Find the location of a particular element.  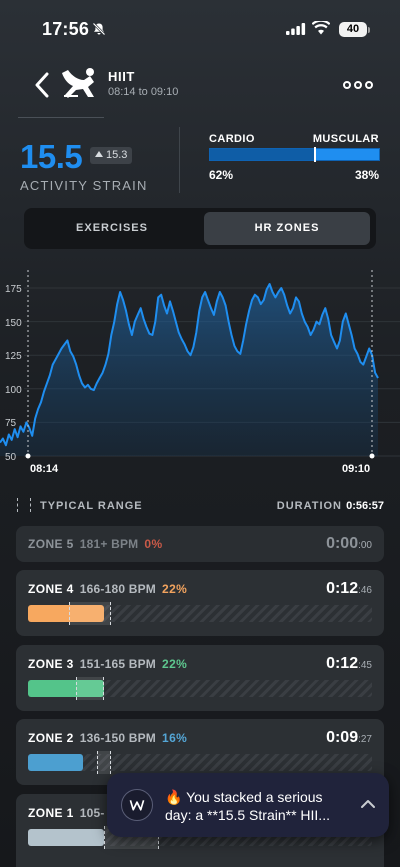

up-triangle-icon is located at coordinates (99, 154).